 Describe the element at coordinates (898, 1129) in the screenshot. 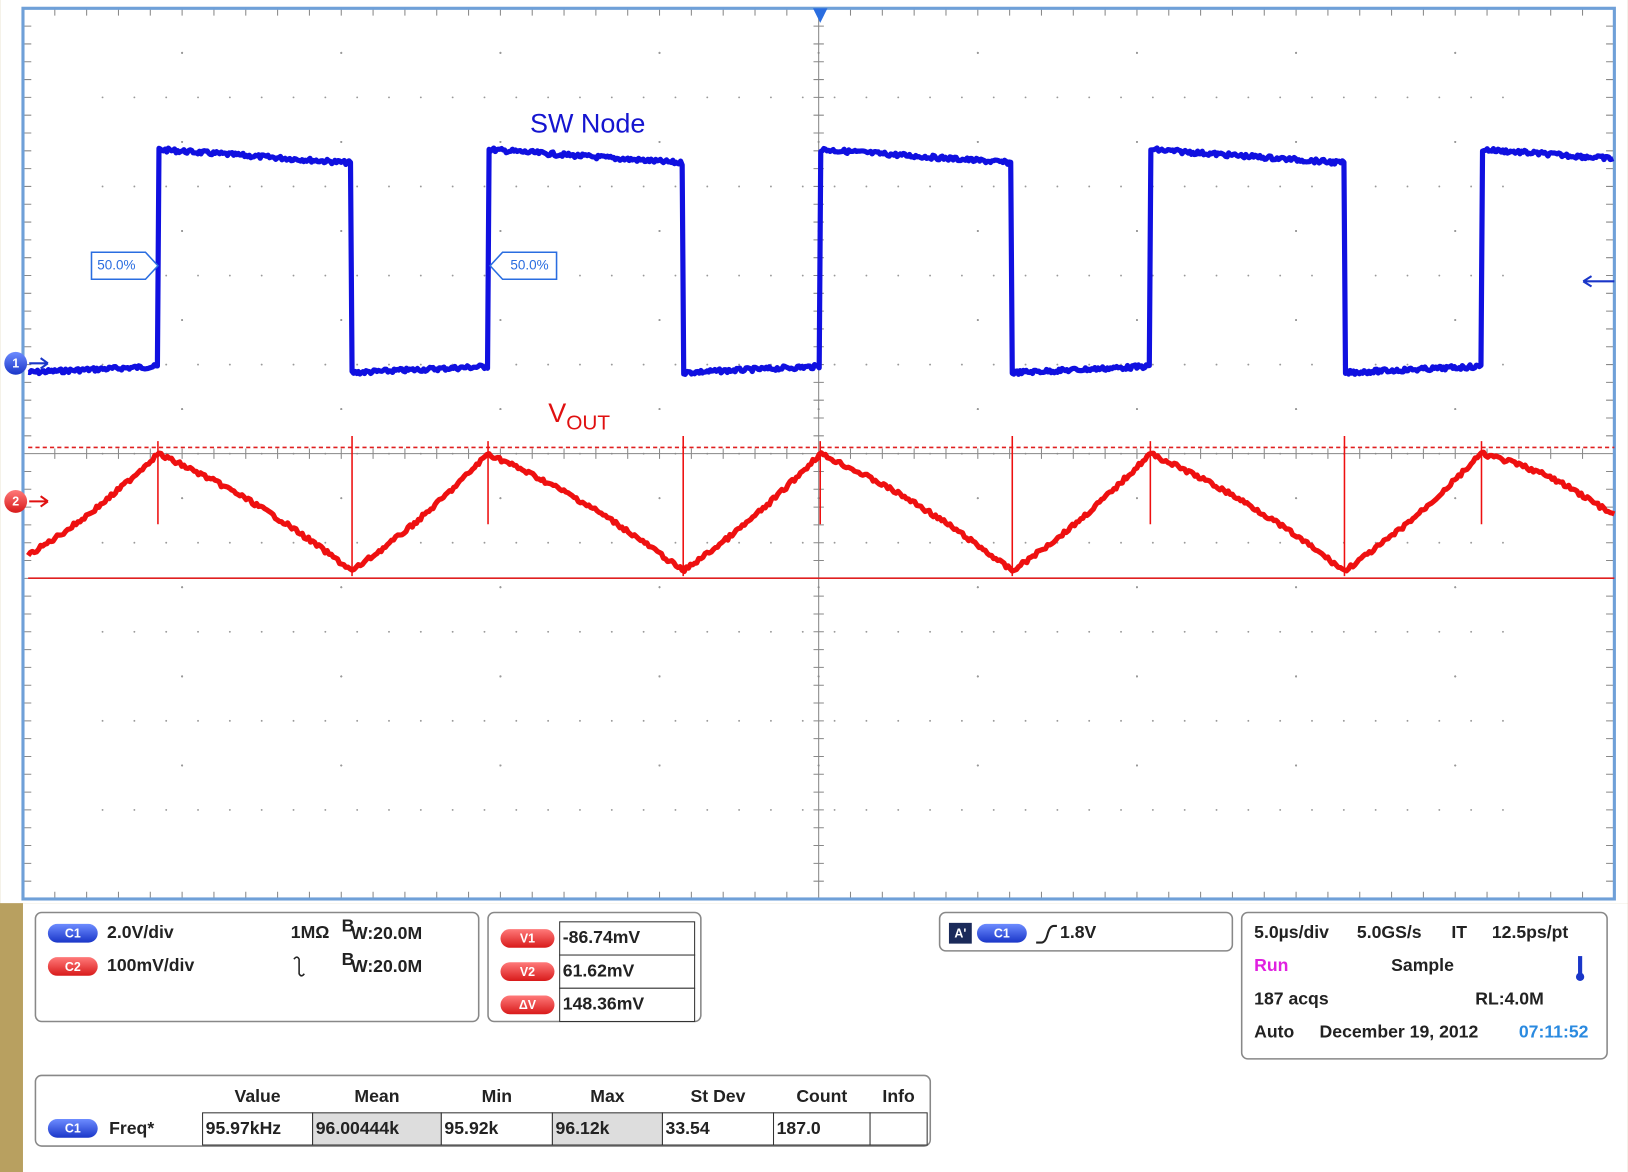

I see `table-cell` at that location.